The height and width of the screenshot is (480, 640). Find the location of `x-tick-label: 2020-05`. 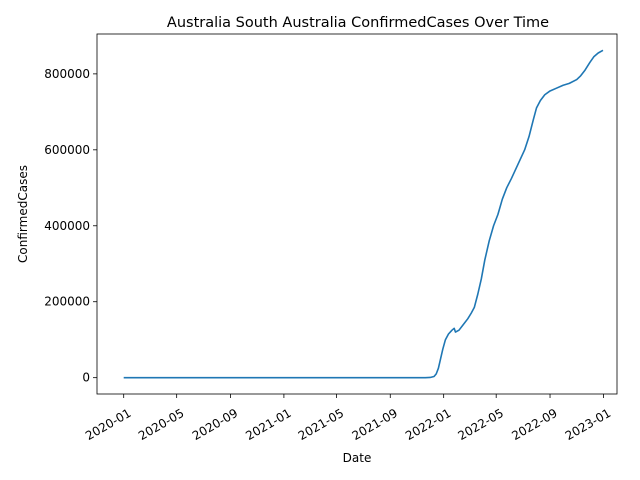

x-tick-label: 2020-05 is located at coordinates (161, 424).